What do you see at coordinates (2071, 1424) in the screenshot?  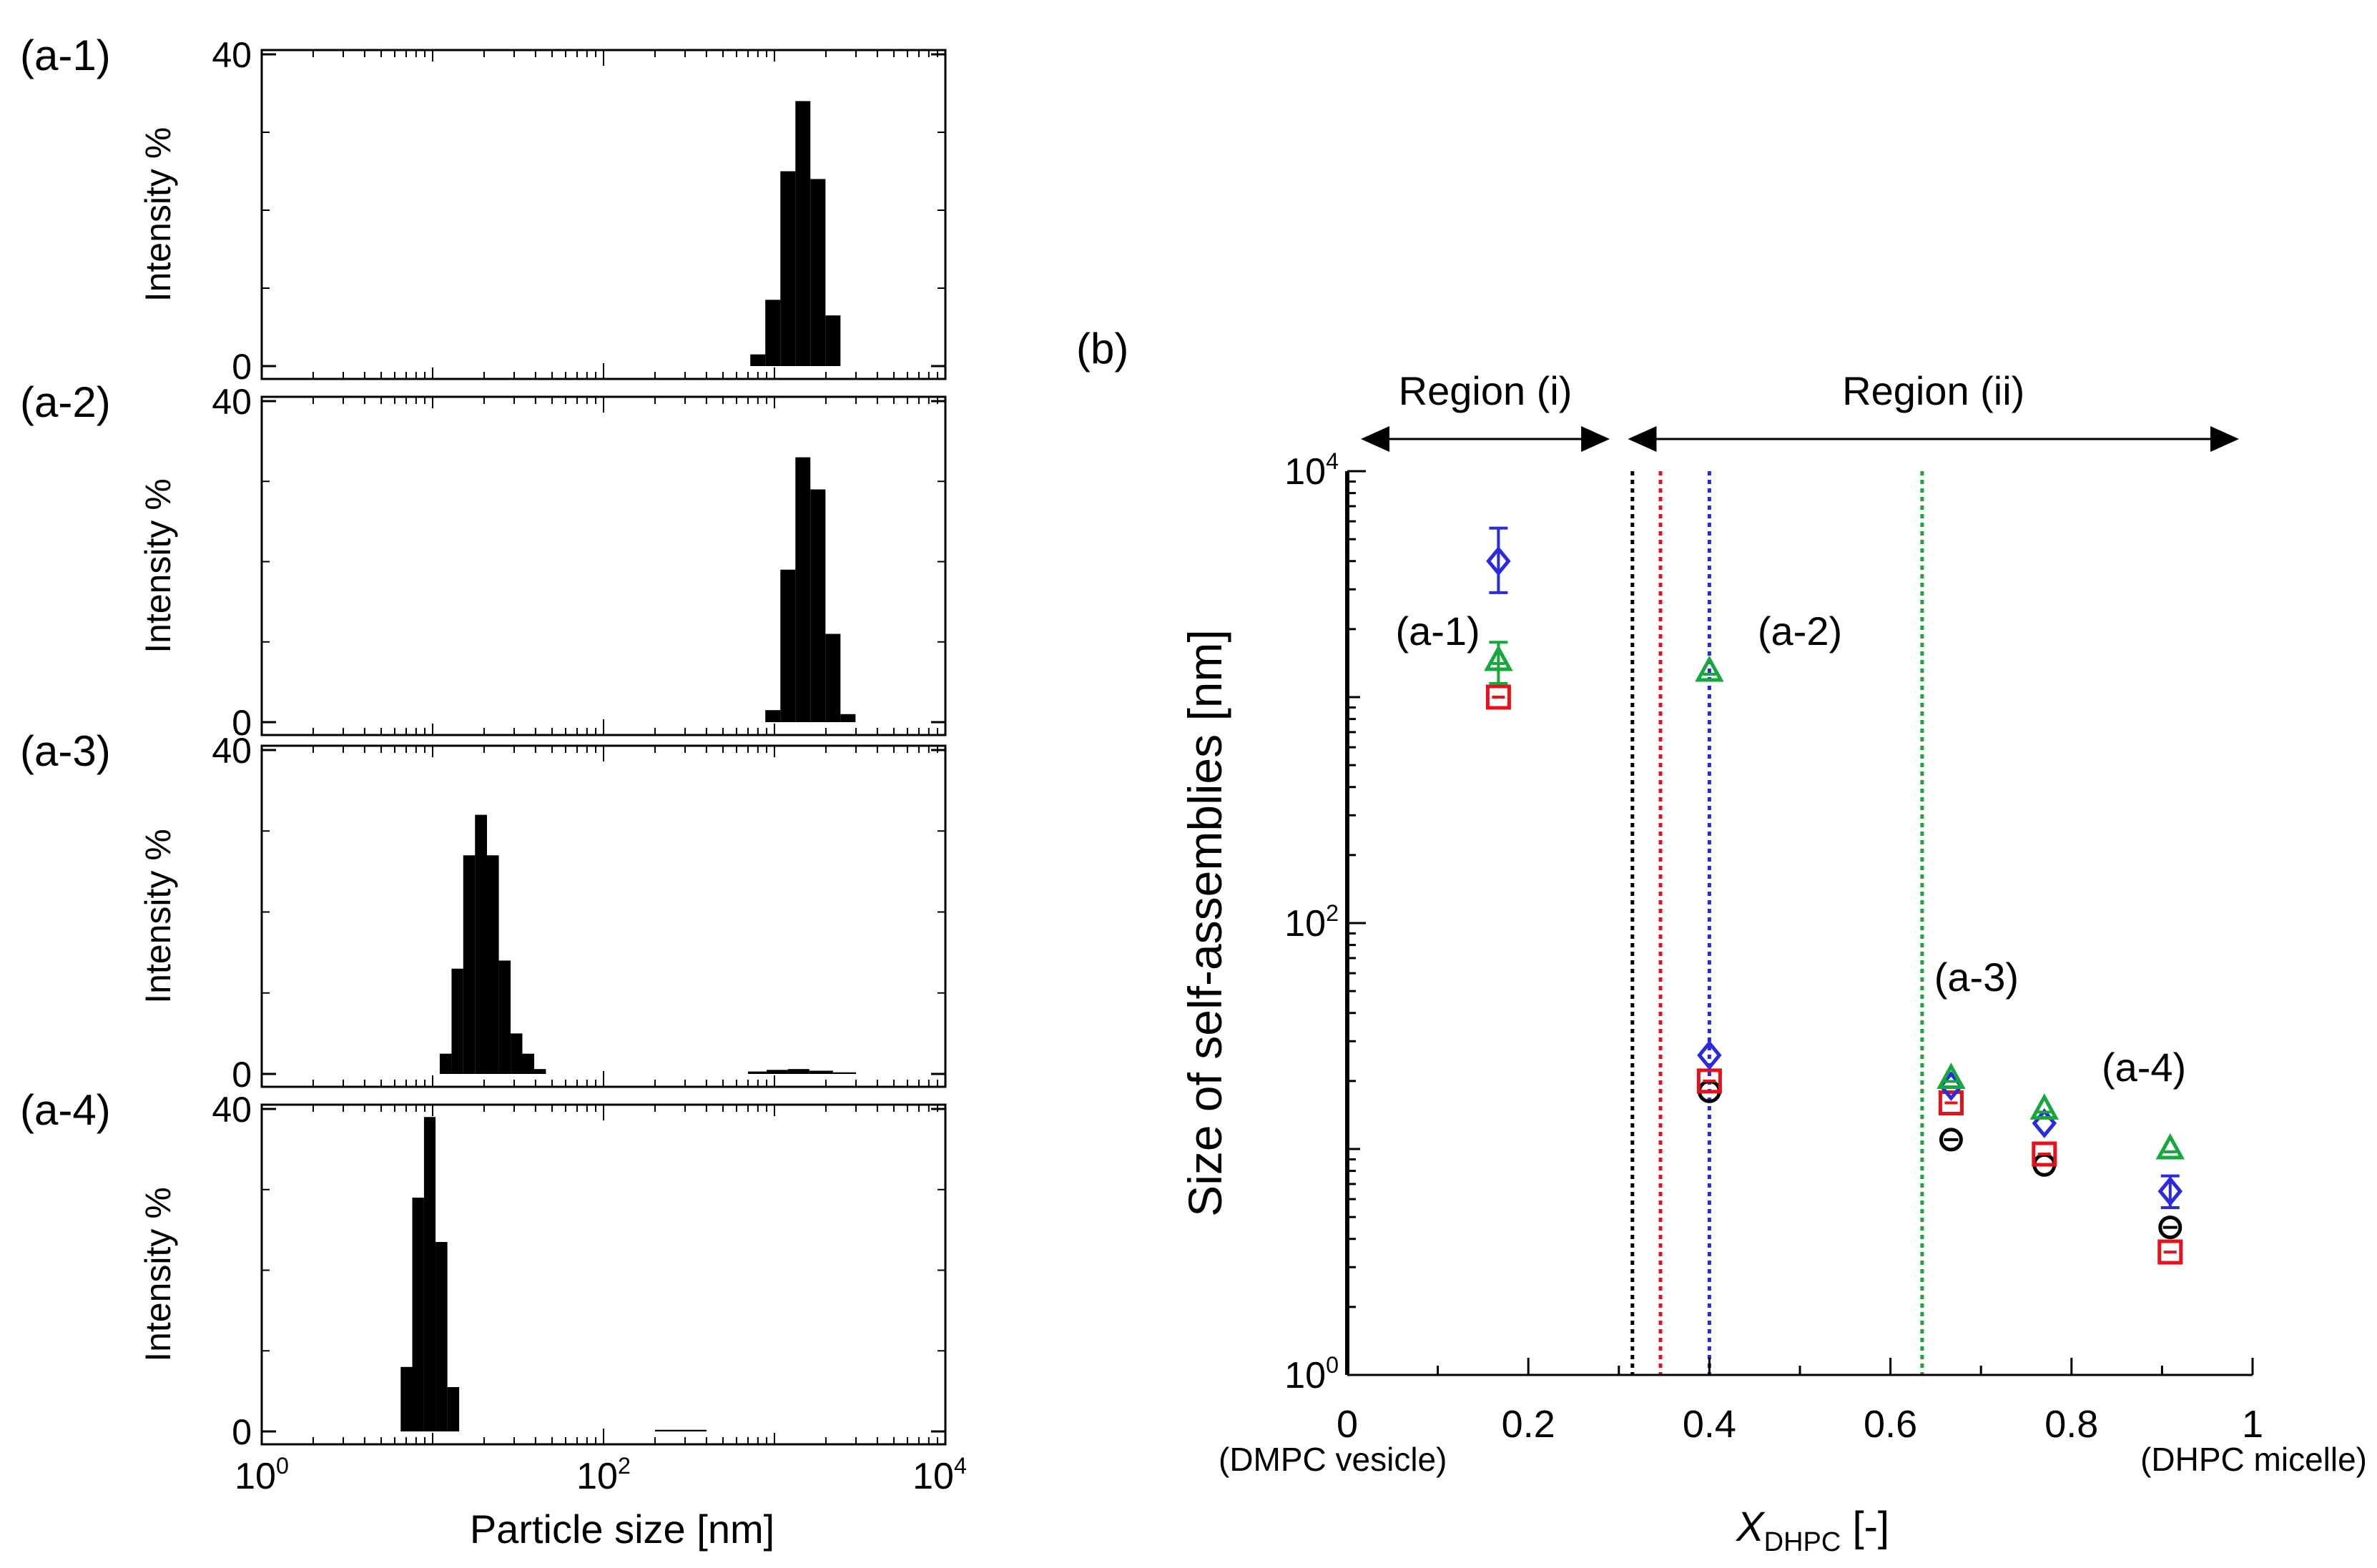 I see `x-tick-label: 0.8` at bounding box center [2071, 1424].